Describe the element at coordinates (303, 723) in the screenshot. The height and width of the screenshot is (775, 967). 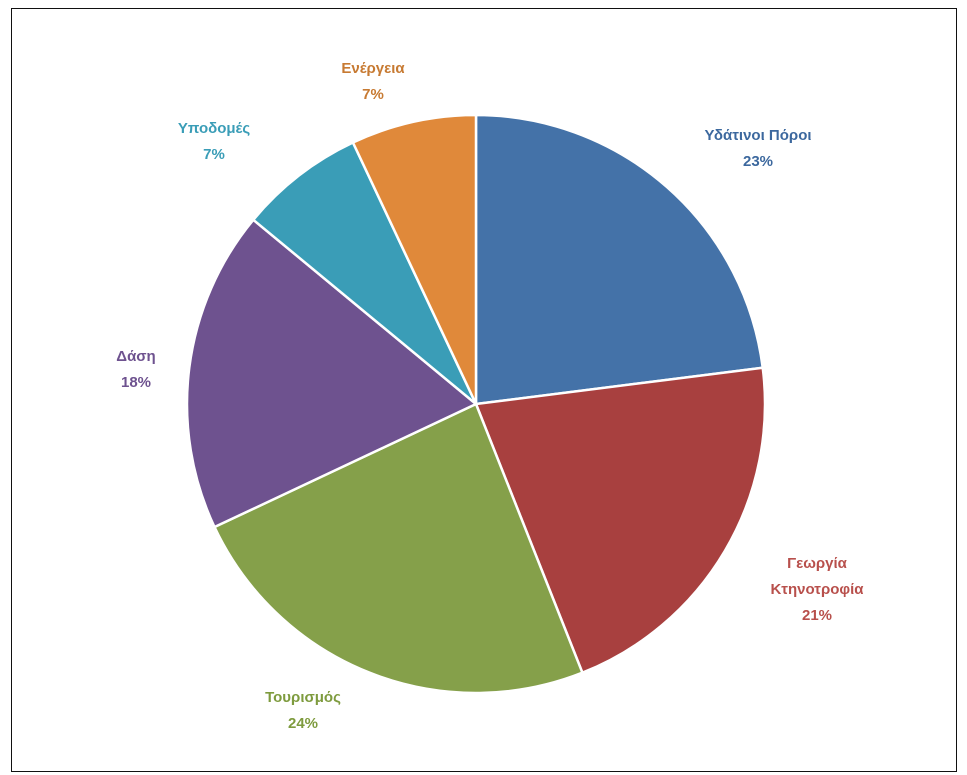
I see `slice-percent-2: 24%` at that location.